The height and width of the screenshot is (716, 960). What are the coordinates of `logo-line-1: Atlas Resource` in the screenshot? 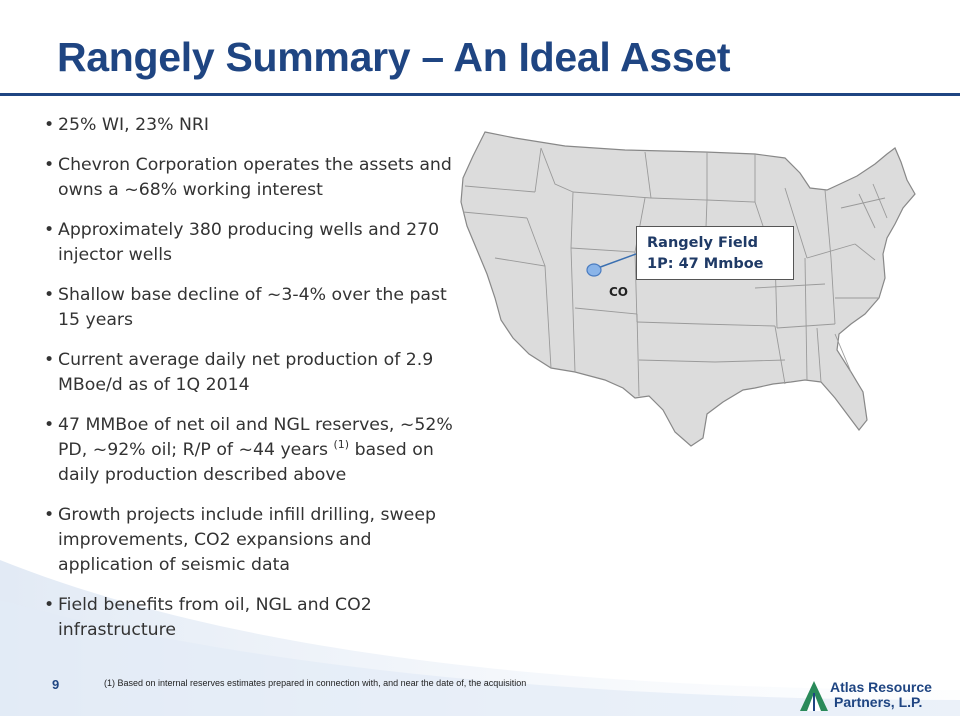 It's located at (881, 687).